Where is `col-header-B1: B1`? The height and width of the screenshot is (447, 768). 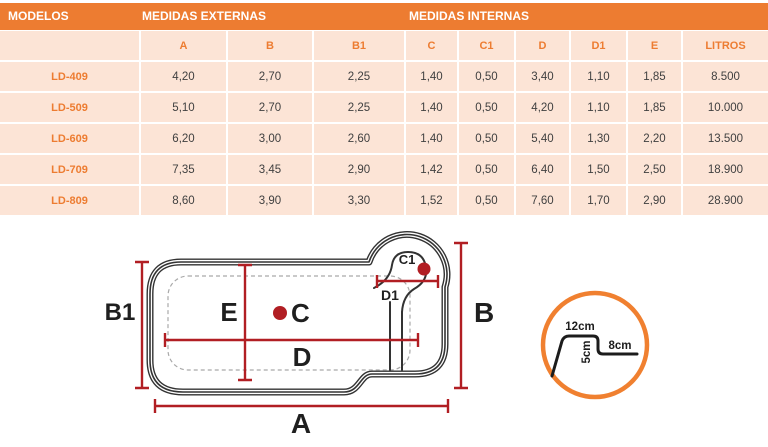
col-header-B1: B1 is located at coordinates (359, 45).